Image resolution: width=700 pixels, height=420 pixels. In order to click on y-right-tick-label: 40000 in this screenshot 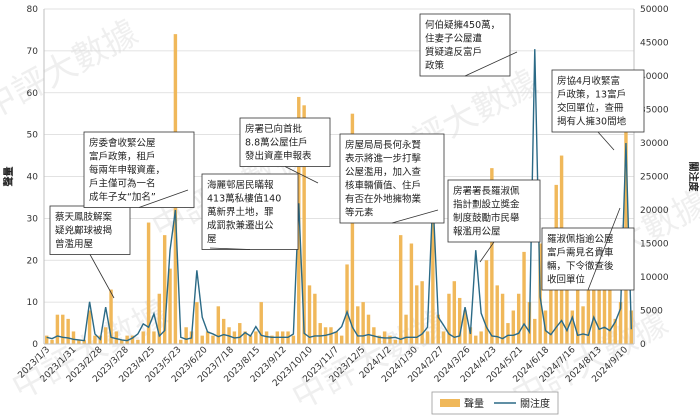, I will do `click(654, 77)`.